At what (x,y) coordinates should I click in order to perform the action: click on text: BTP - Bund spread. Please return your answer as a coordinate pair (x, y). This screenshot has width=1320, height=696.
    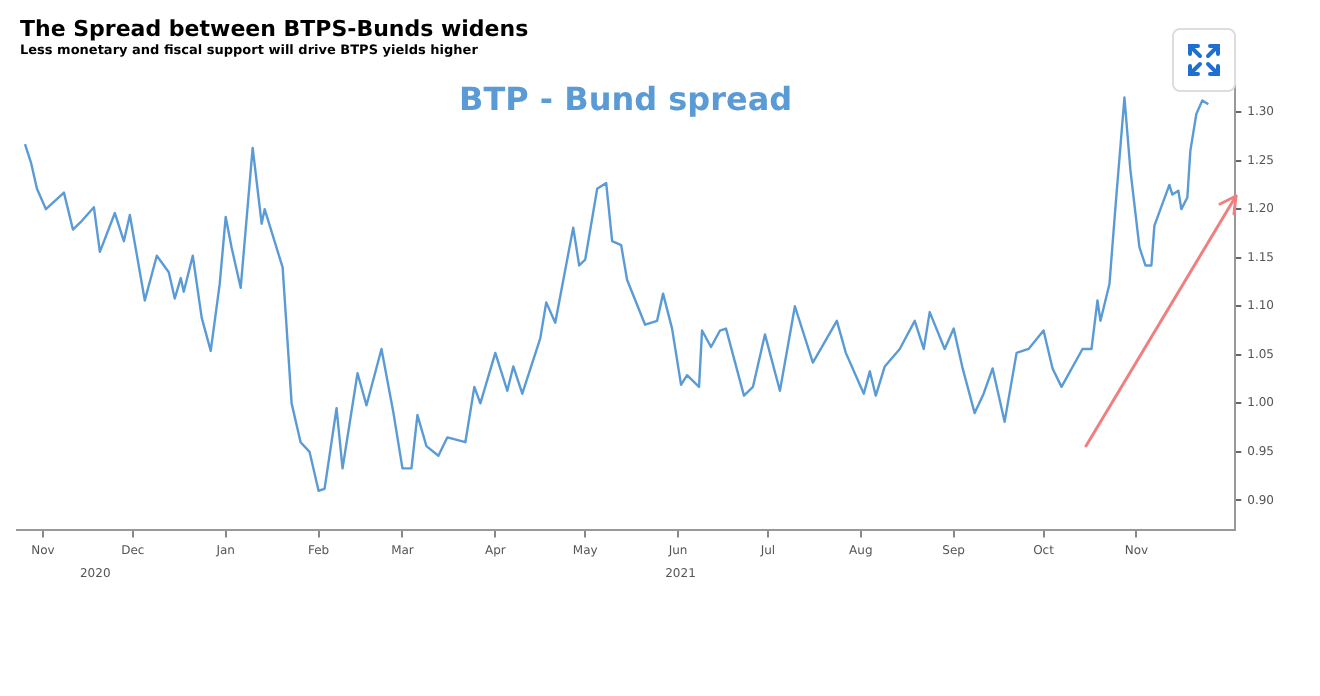
    Looking at the image, I should click on (626, 98).